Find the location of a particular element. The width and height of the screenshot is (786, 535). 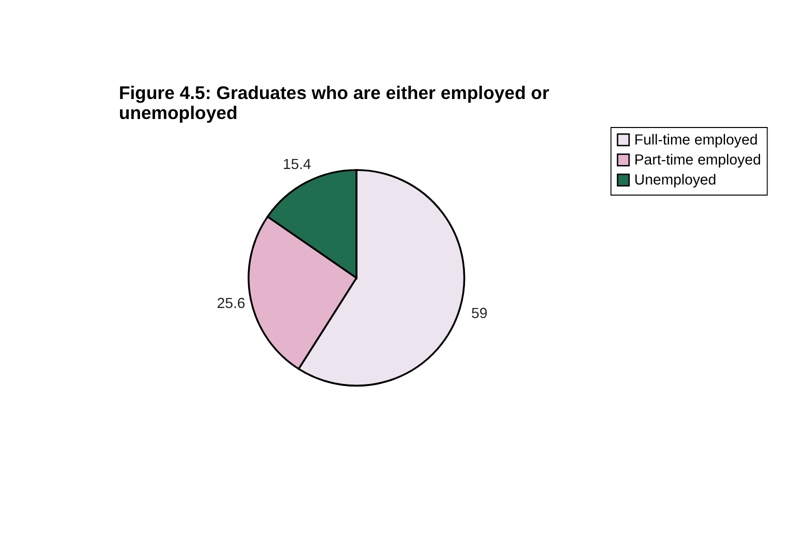

legend-label: Part-time employed is located at coordinates (697, 160).